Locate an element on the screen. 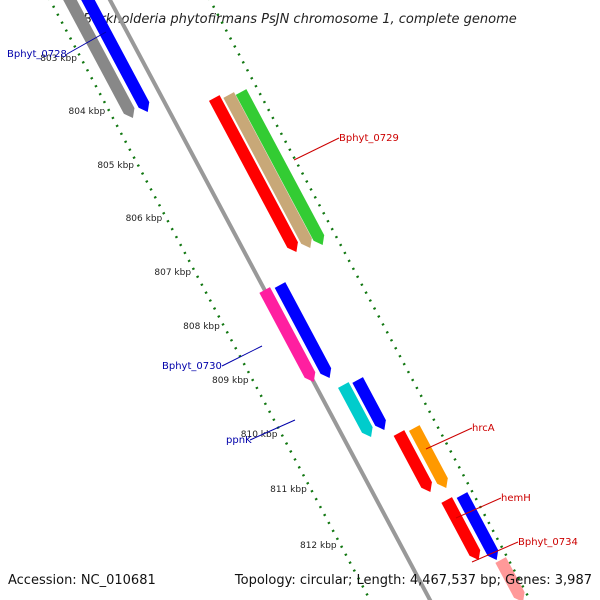  gene-label: hrcA is located at coordinates (483, 428).